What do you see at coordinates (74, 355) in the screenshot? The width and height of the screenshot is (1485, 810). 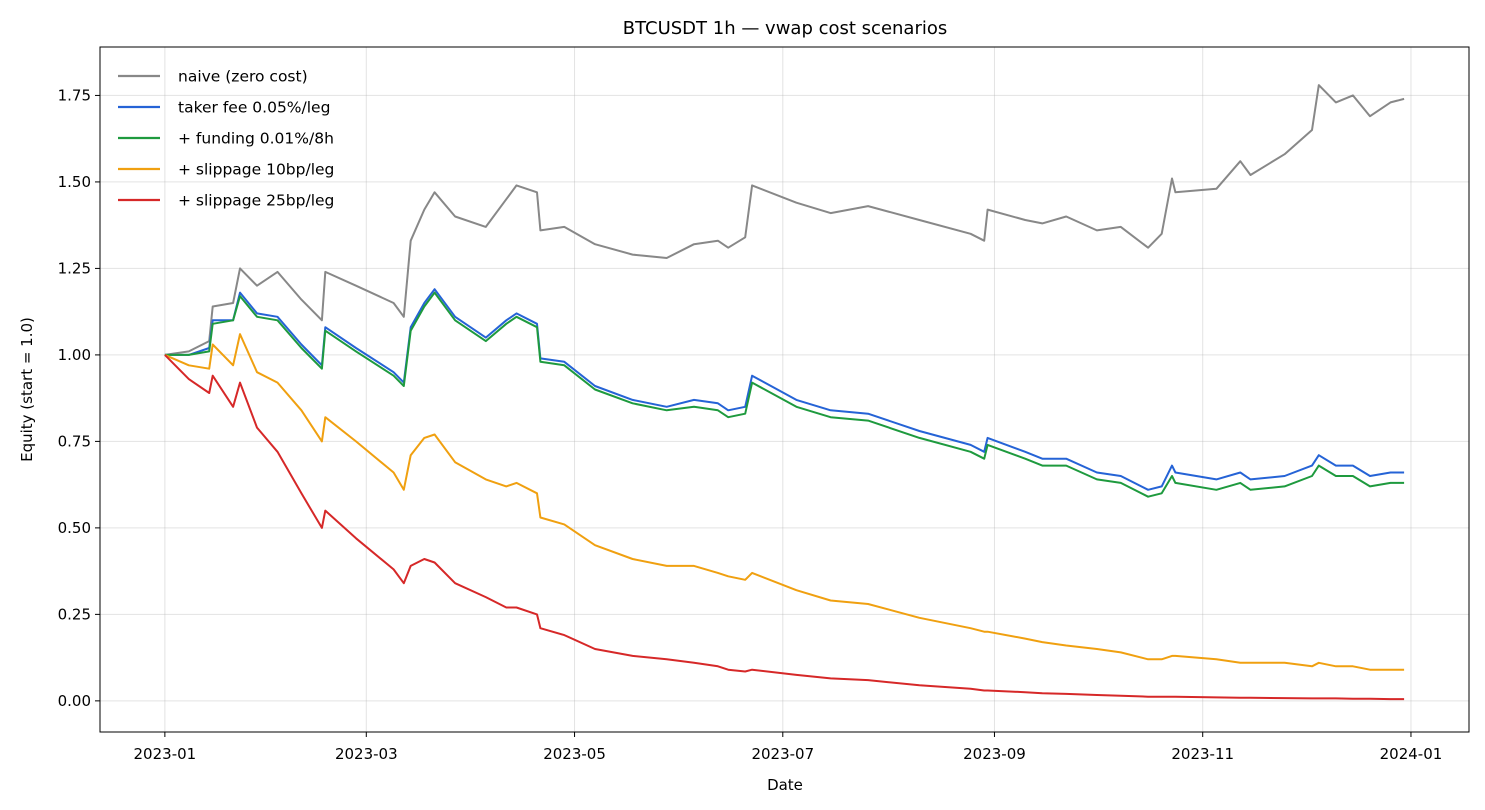 I see `y-tick-label: 1.00` at bounding box center [74, 355].